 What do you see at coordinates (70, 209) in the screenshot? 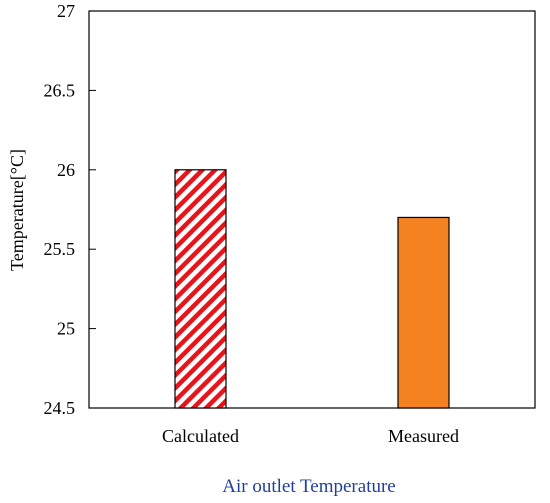
I see `y-axis: 24.5 25 25.5 26 26.5 27` at bounding box center [70, 209].